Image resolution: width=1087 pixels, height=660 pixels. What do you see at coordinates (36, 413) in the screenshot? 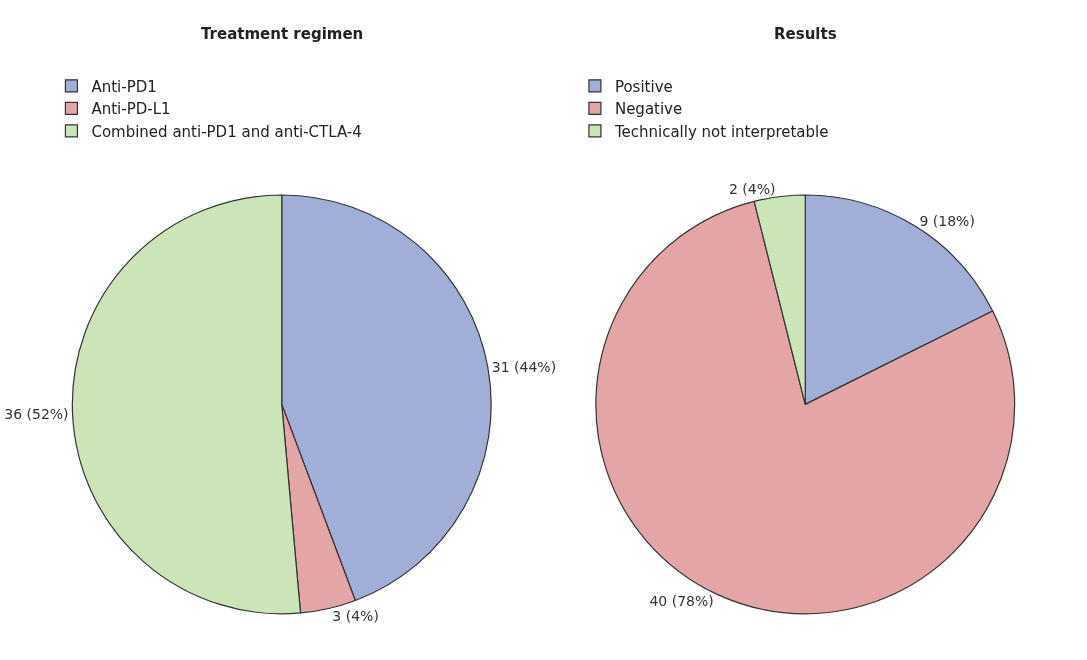
I see `data-label: 36 (52%)` at bounding box center [36, 413].